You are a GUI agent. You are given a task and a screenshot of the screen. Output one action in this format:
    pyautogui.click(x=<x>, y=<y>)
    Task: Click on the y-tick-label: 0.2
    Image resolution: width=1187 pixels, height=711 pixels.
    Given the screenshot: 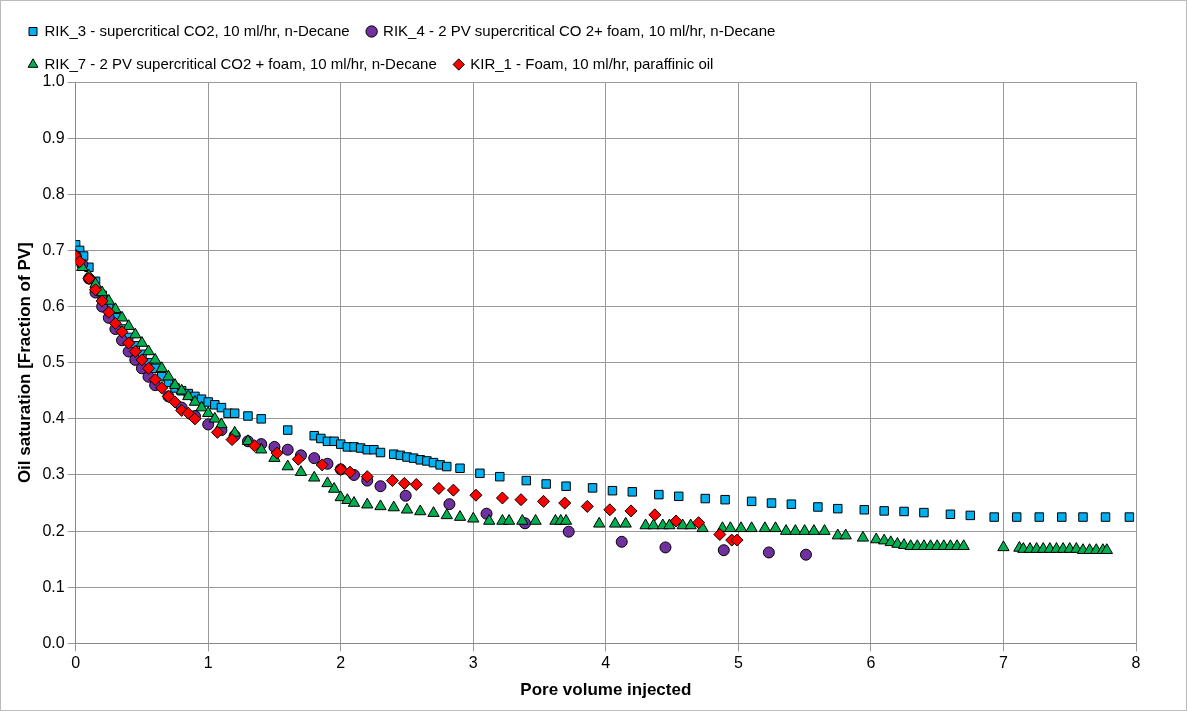 What is the action you would take?
    pyautogui.click(x=53, y=530)
    